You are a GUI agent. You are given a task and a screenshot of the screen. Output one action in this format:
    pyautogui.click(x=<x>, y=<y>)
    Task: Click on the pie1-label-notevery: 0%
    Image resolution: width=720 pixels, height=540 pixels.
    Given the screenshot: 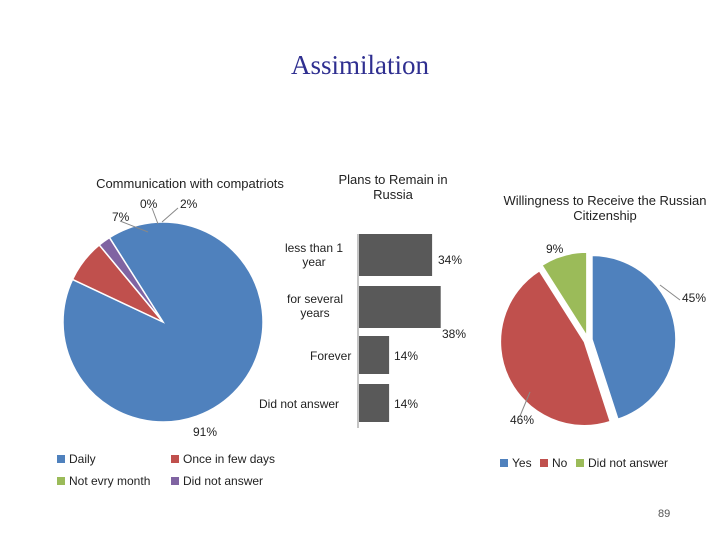 What is the action you would take?
    pyautogui.click(x=149, y=204)
    